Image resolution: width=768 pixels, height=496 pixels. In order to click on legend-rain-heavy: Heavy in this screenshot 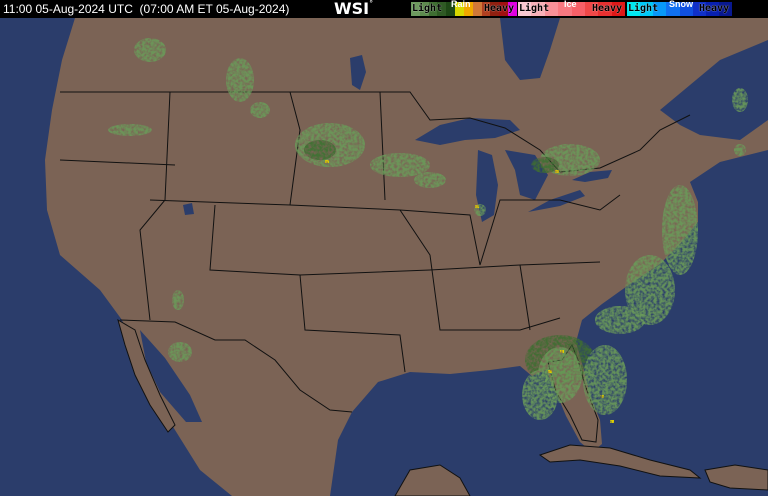, I will do `click(499, 8)`.